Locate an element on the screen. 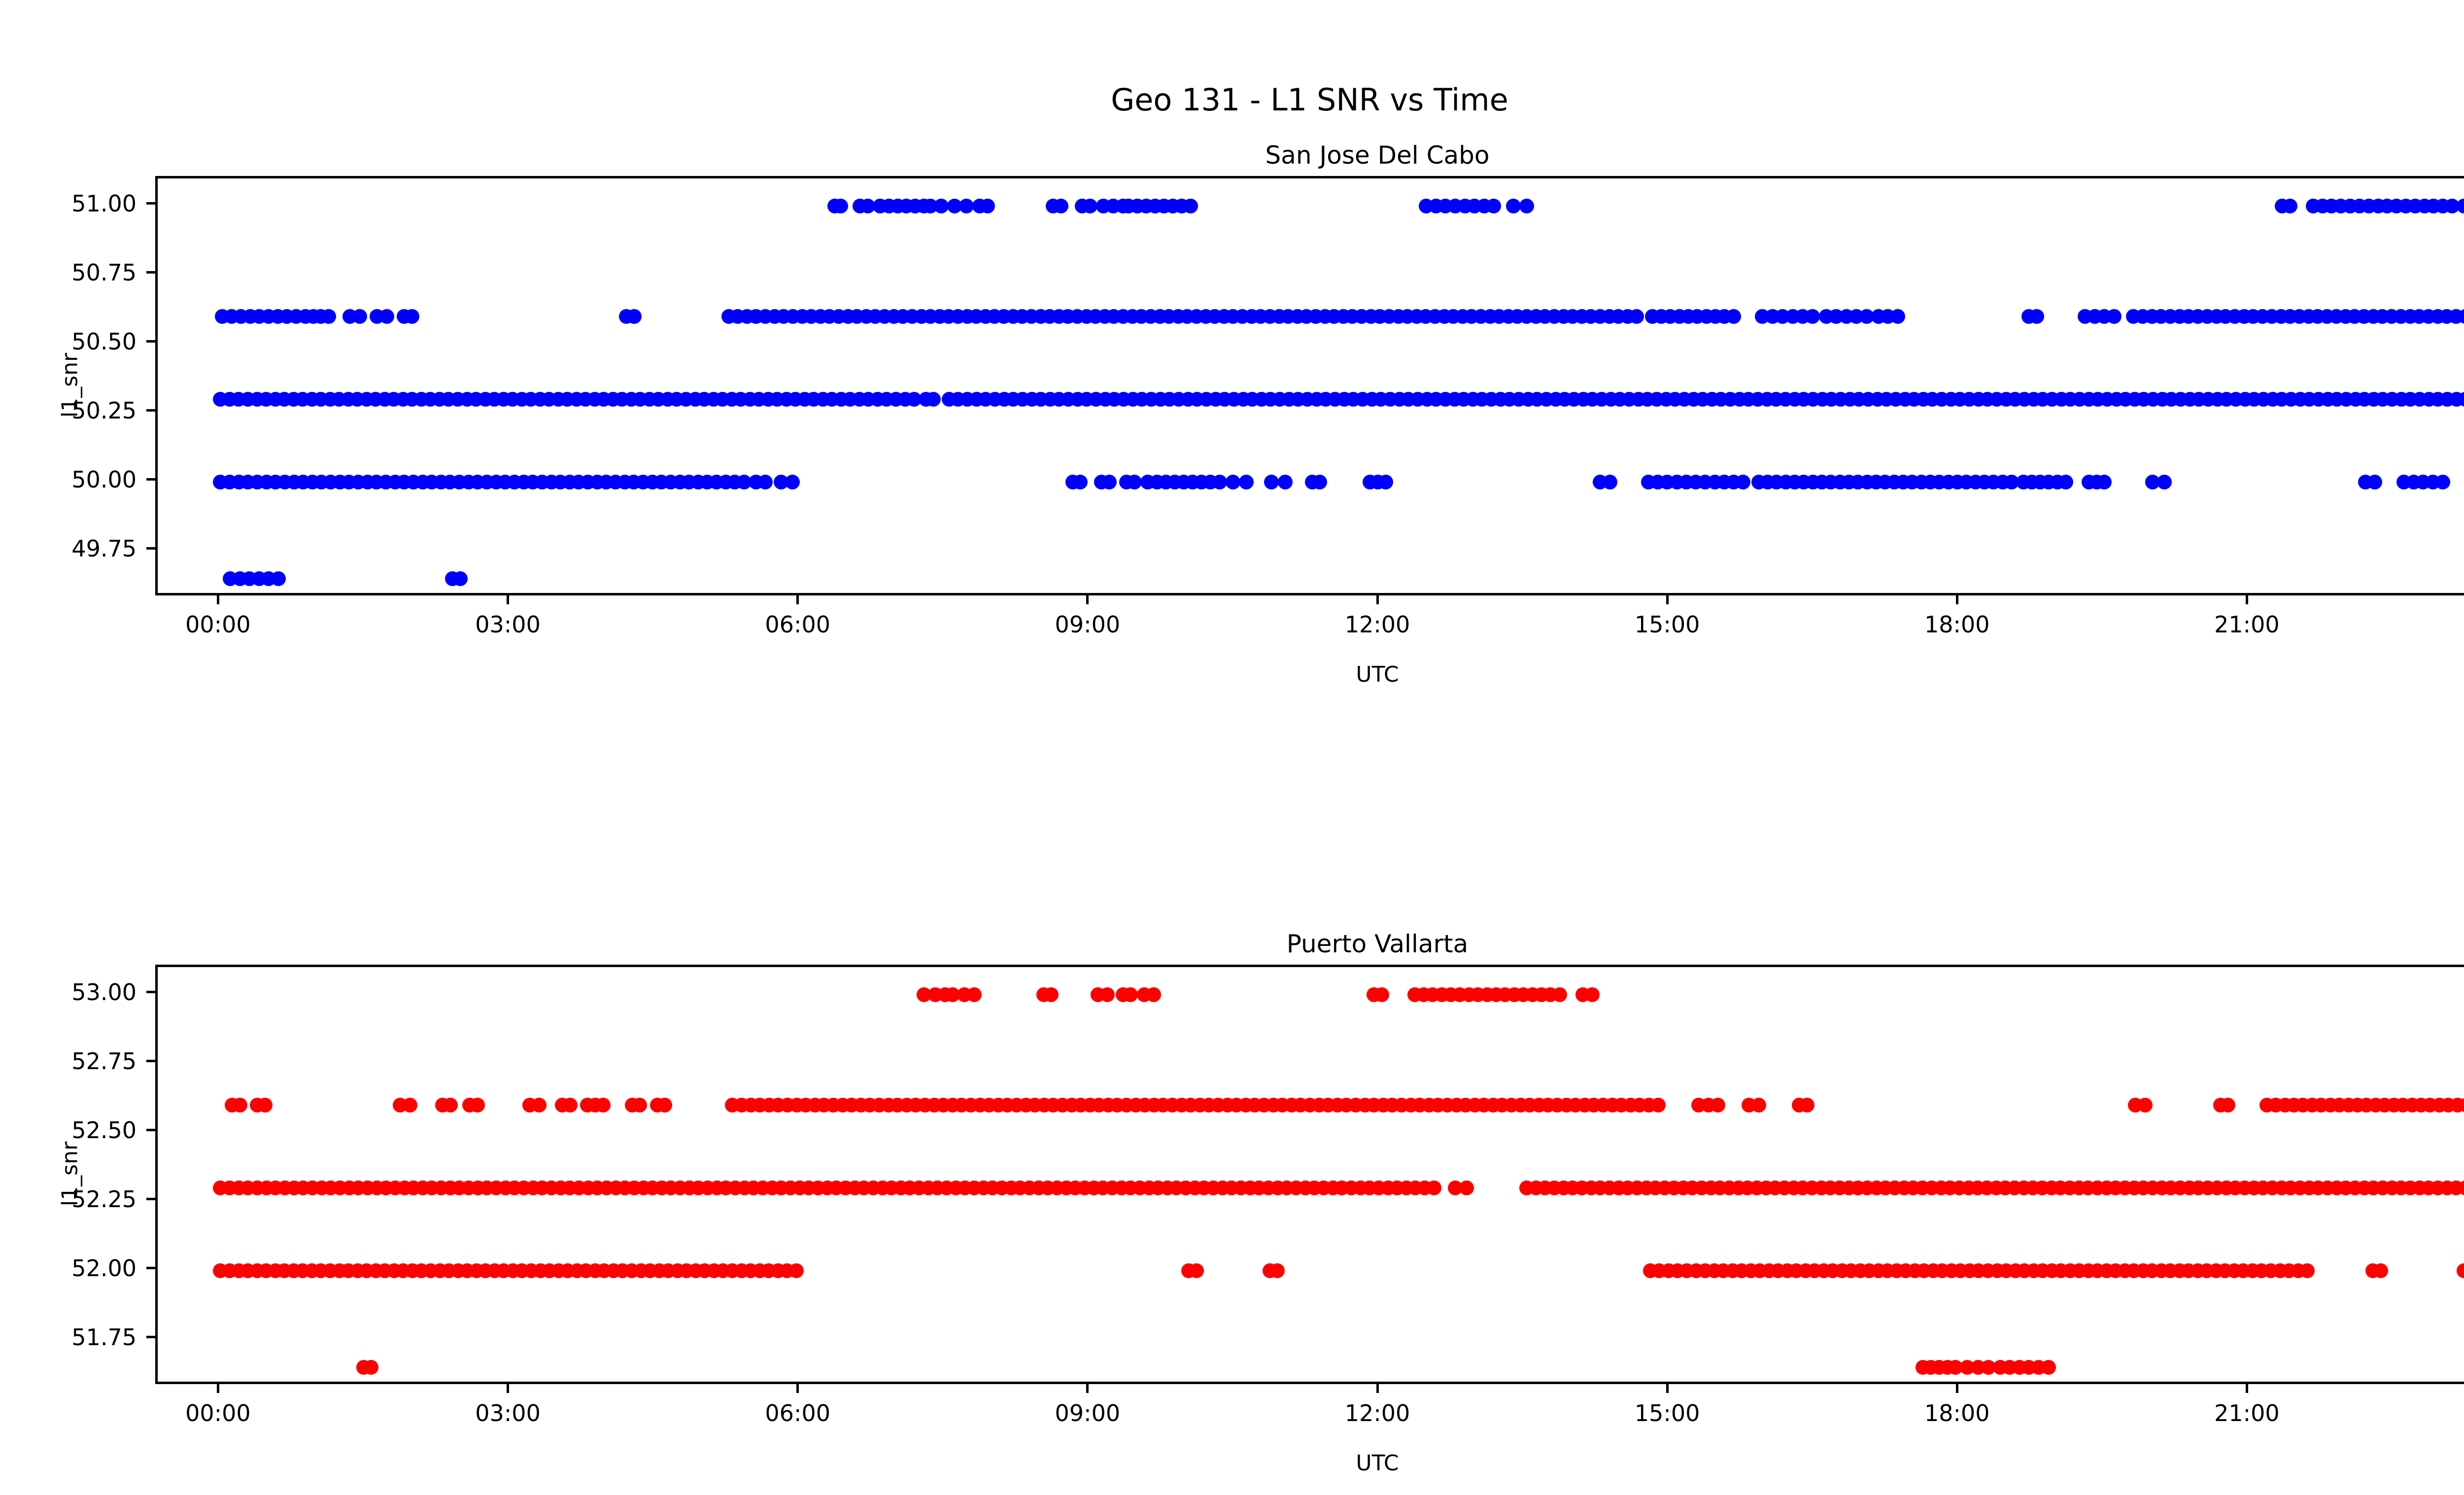 Image resolution: width=2464 pixels, height=1495 pixels. x-tick-label: 15:00 is located at coordinates (1667, 1413).